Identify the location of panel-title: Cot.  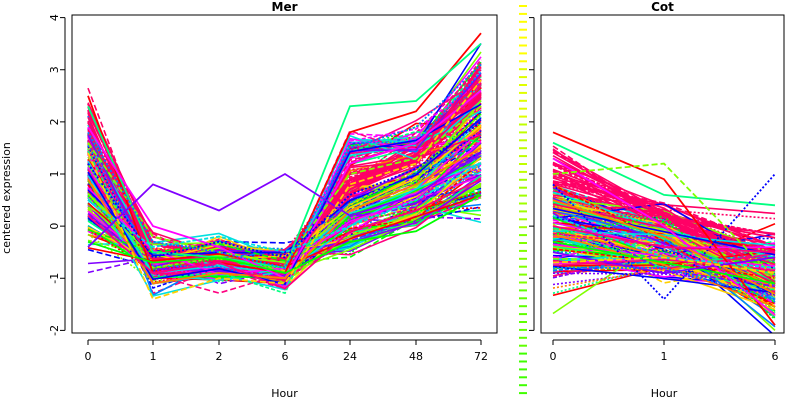
(662, 7).